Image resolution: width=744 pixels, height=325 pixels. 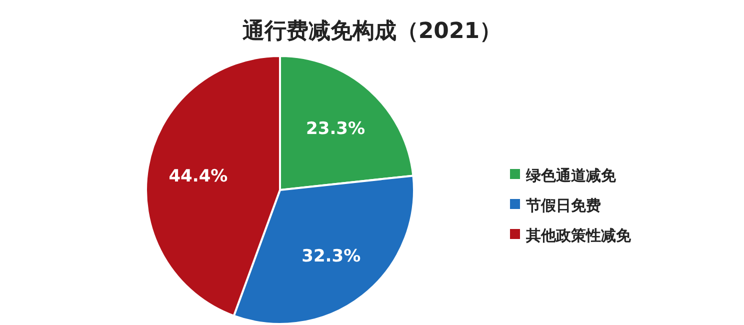 What do you see at coordinates (563, 205) in the screenshot?
I see `legend-label: 节假日免费` at bounding box center [563, 205].